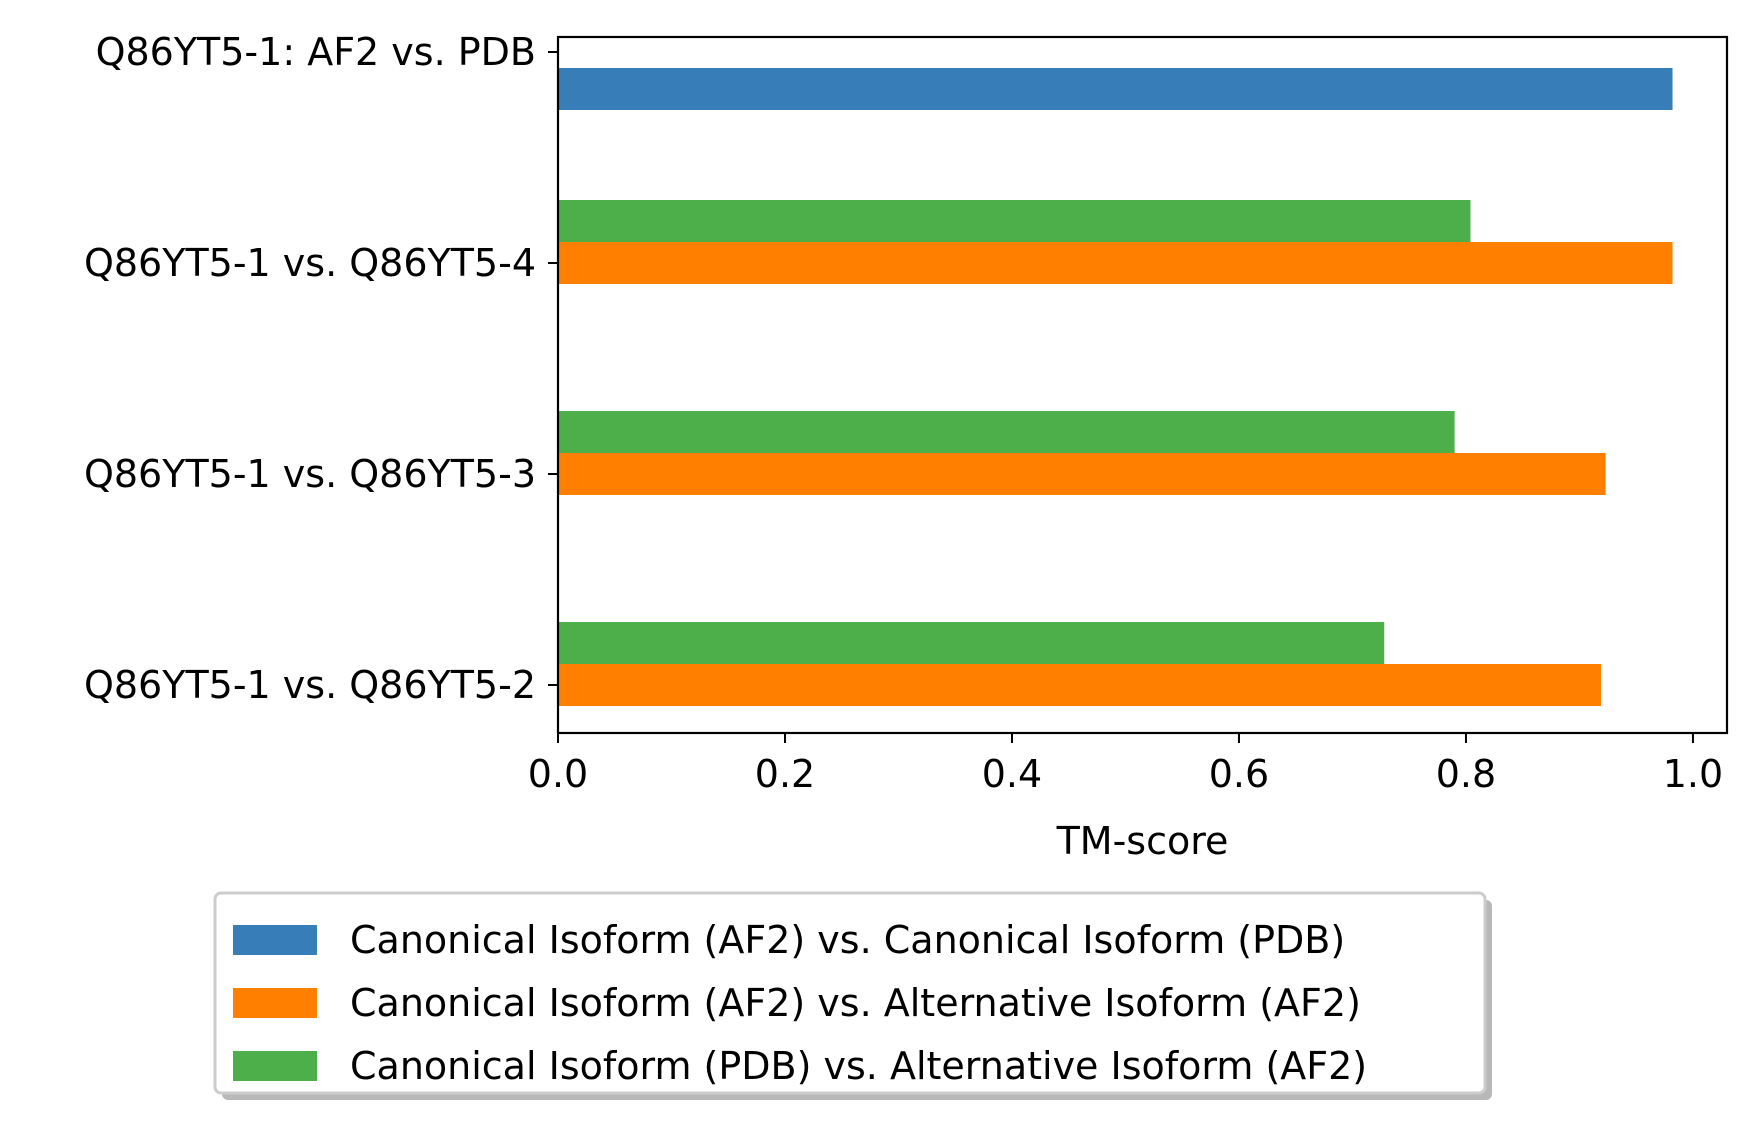  I want to click on x-axis: 0.0 0.2 0.4 0.6 0.8 1.0, so click(1125, 764).